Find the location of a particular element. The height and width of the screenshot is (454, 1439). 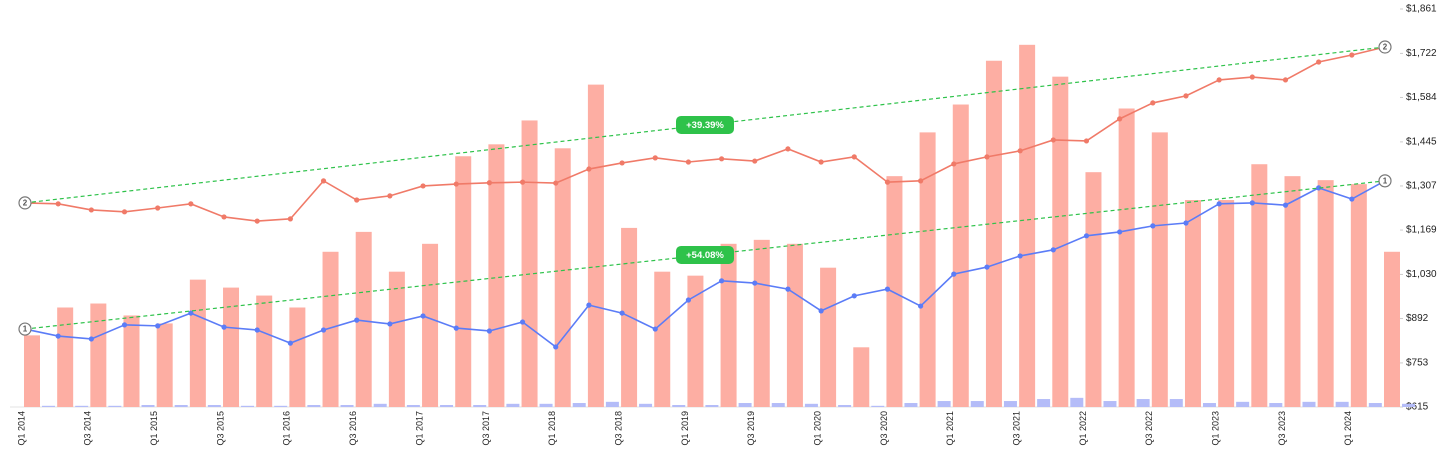

x-tick-label: Q3 2020 is located at coordinates (884, 428).